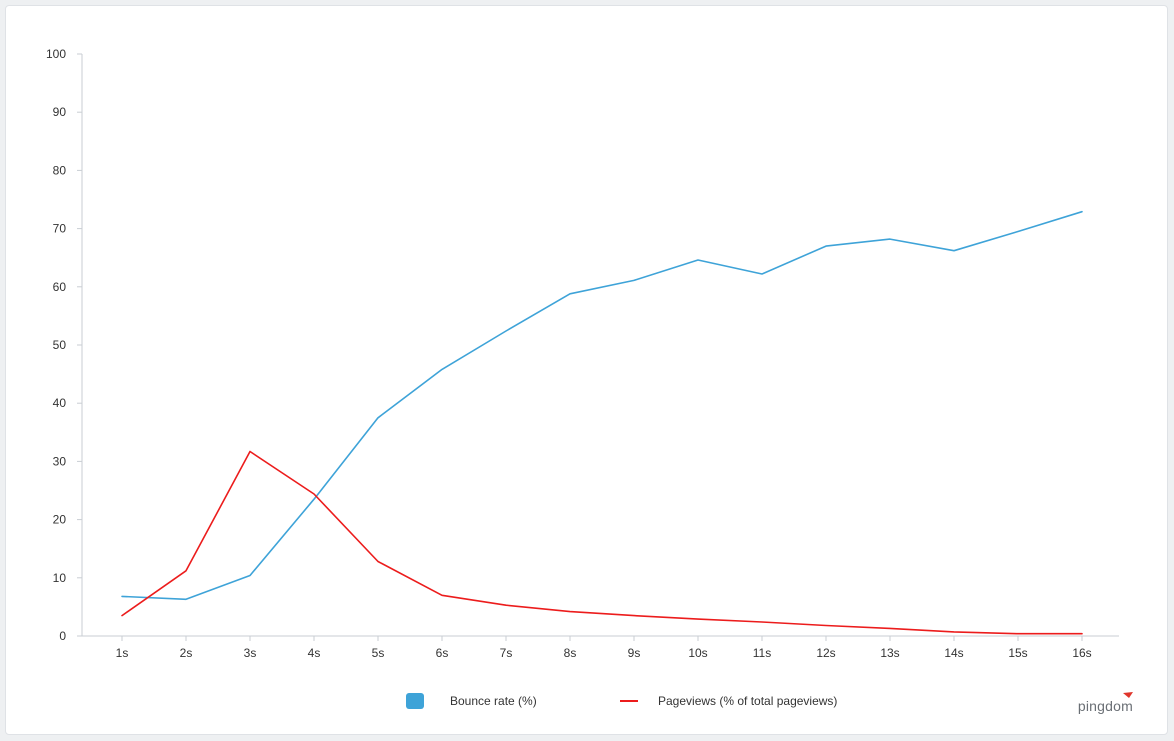 This screenshot has height=741, width=1174. Describe the element at coordinates (600, 647) in the screenshot. I see `x-axis: 1s 2s 3s 4s 5s 6s 7s 8s 9s 10s 11s 12s 13s 14s 15s 16s` at that location.